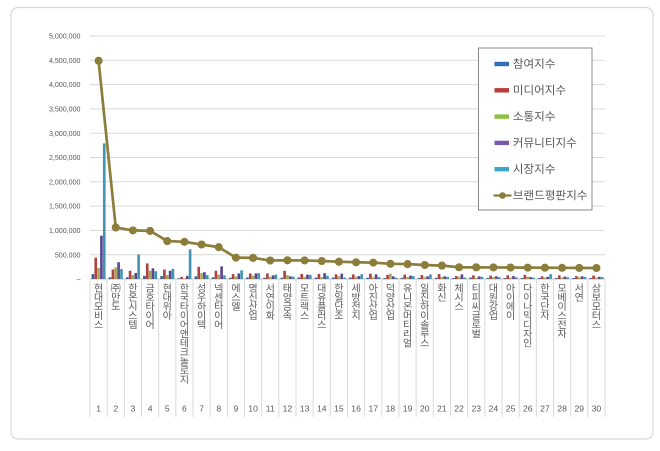  I want to click on svg-text: 1, so click(98, 409).